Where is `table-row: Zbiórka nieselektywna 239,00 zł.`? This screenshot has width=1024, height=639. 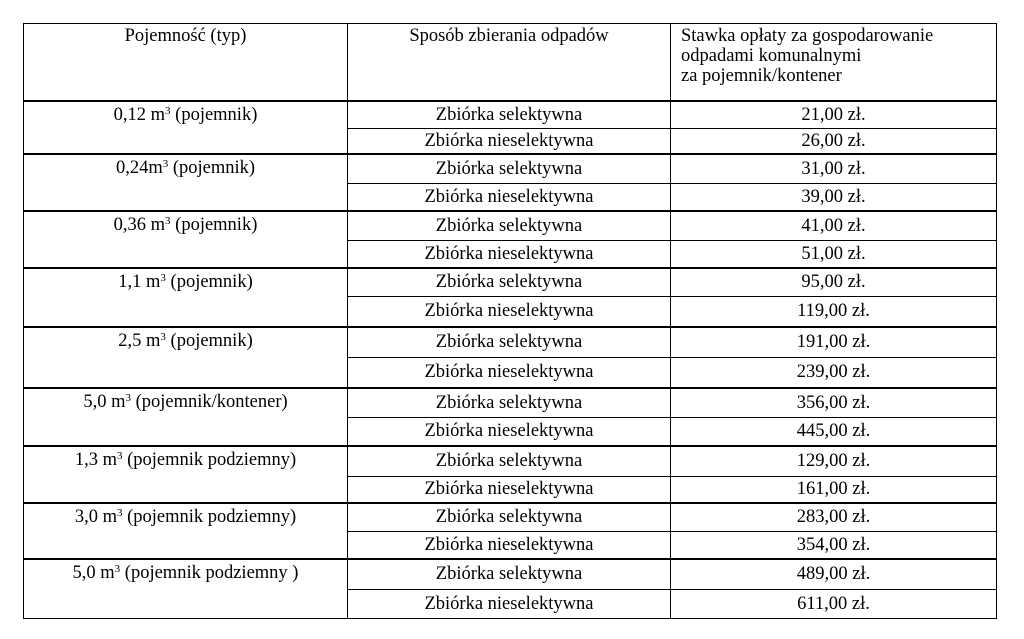
table-row: Zbiórka nieselektywna 239,00 zł. is located at coordinates (510, 372).